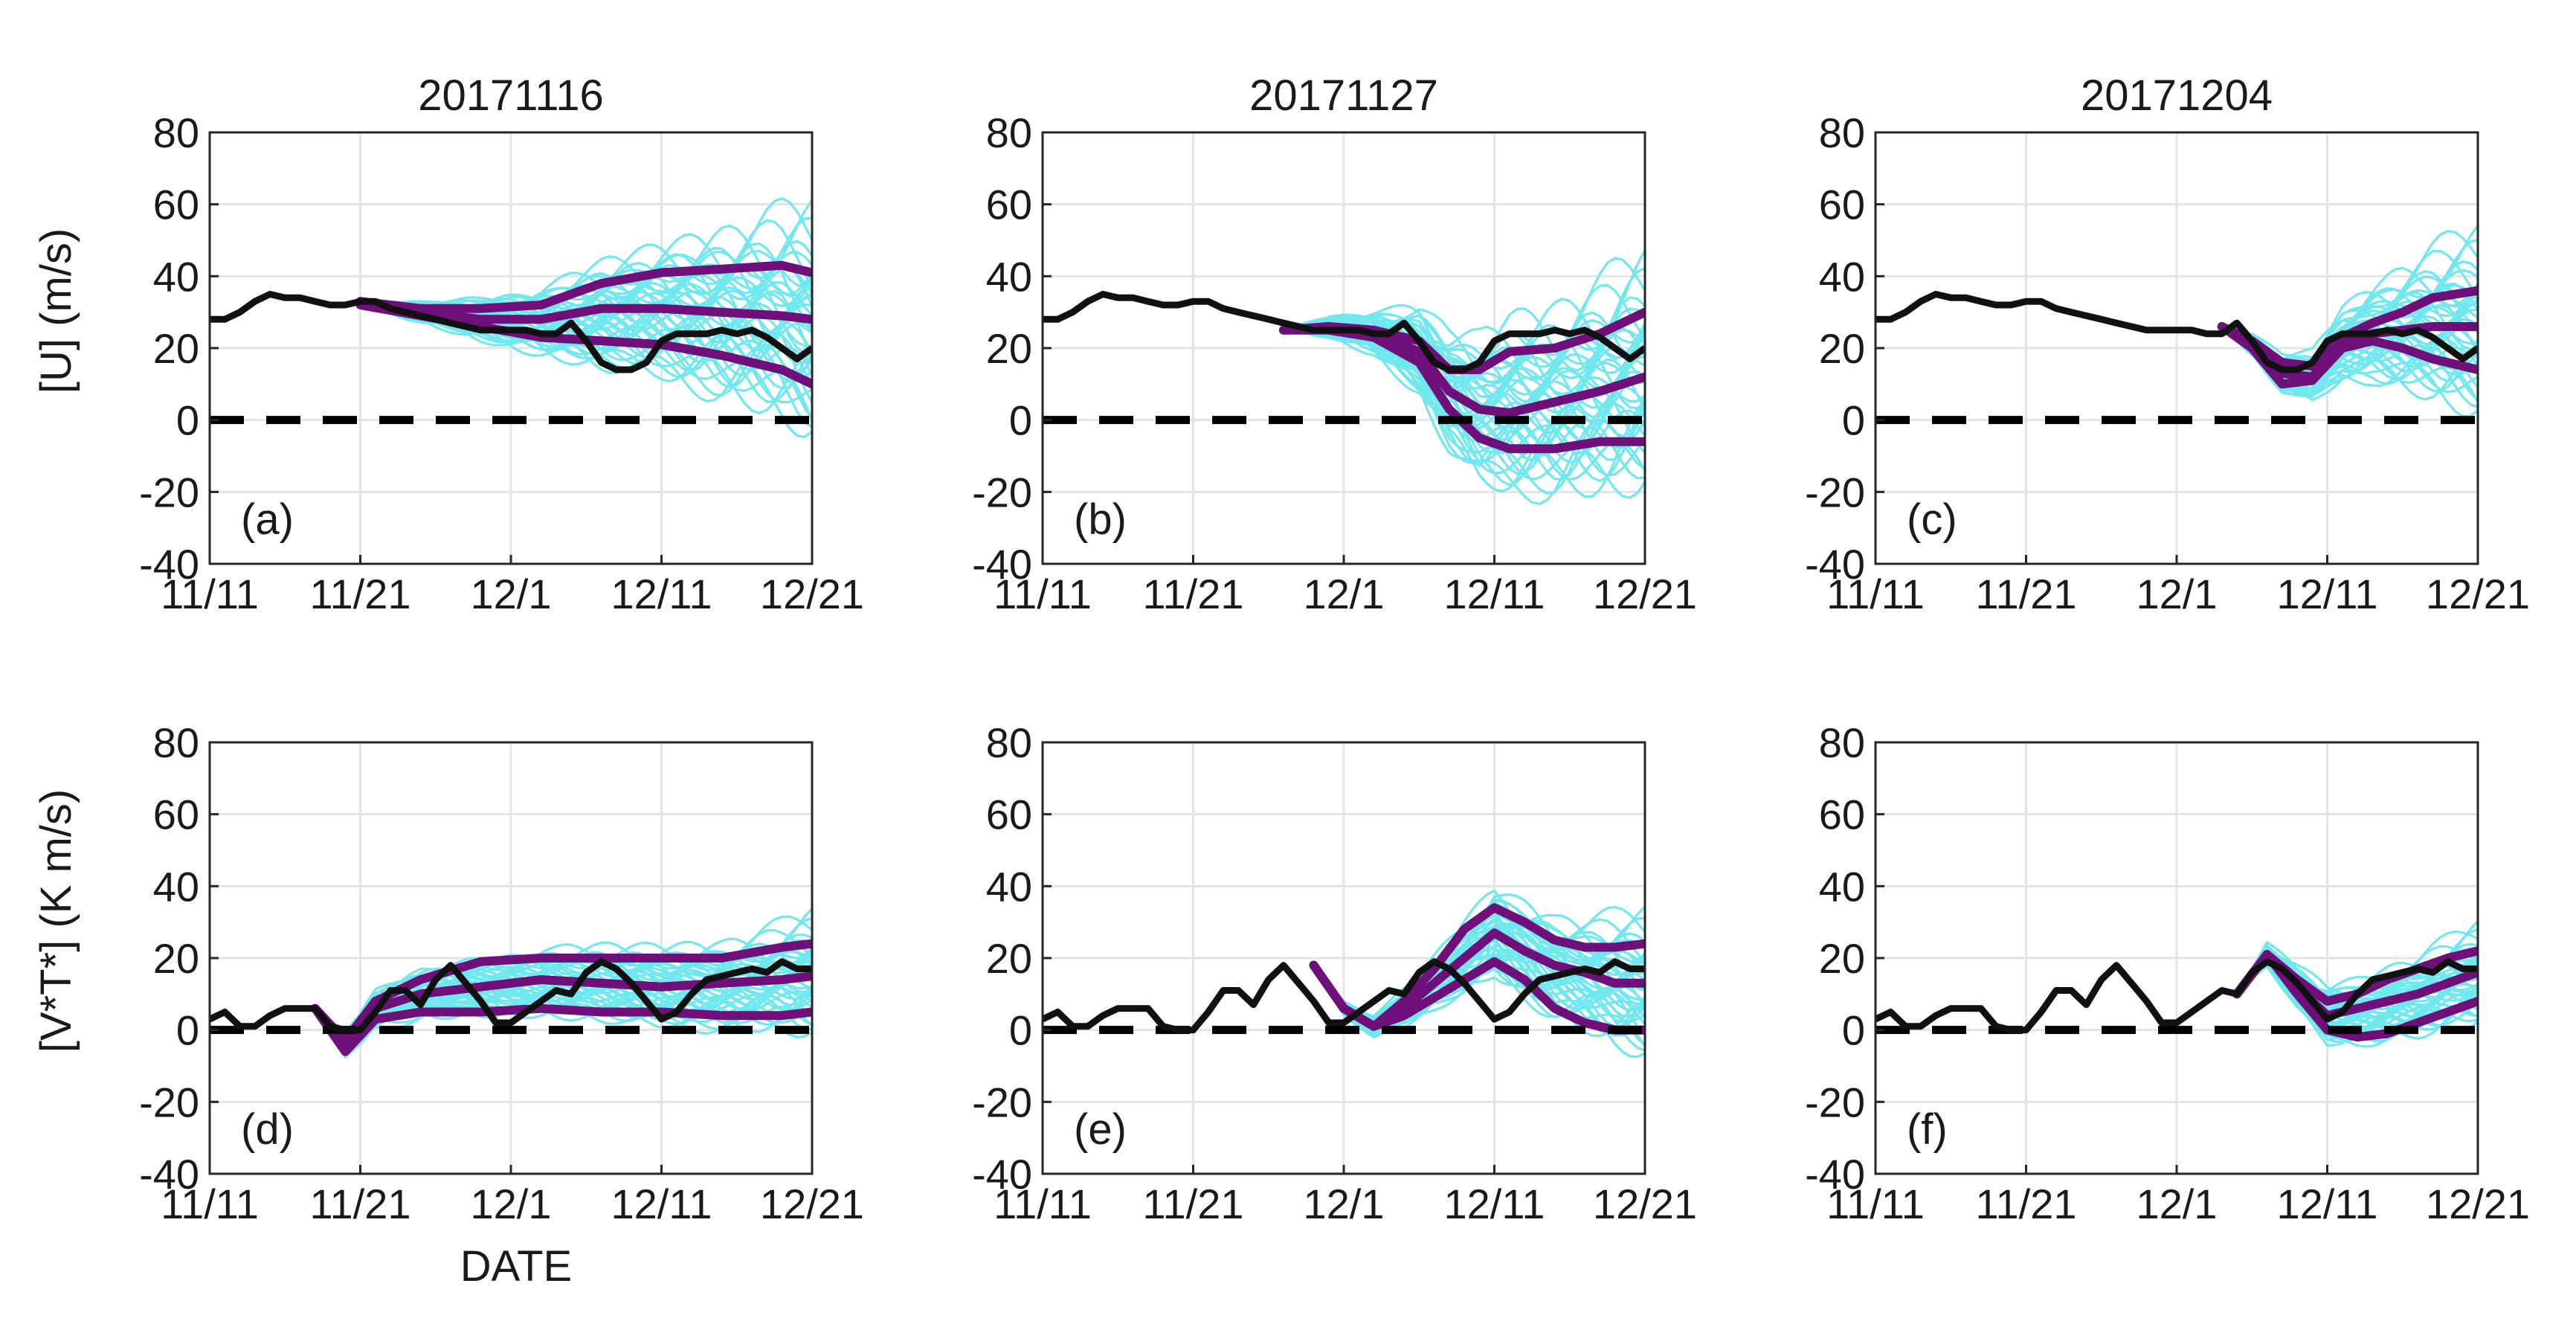 The height and width of the screenshot is (1327, 2576). What do you see at coordinates (56, 310) in the screenshot?
I see `y-axis-label-top: [U] (m/s)` at bounding box center [56, 310].